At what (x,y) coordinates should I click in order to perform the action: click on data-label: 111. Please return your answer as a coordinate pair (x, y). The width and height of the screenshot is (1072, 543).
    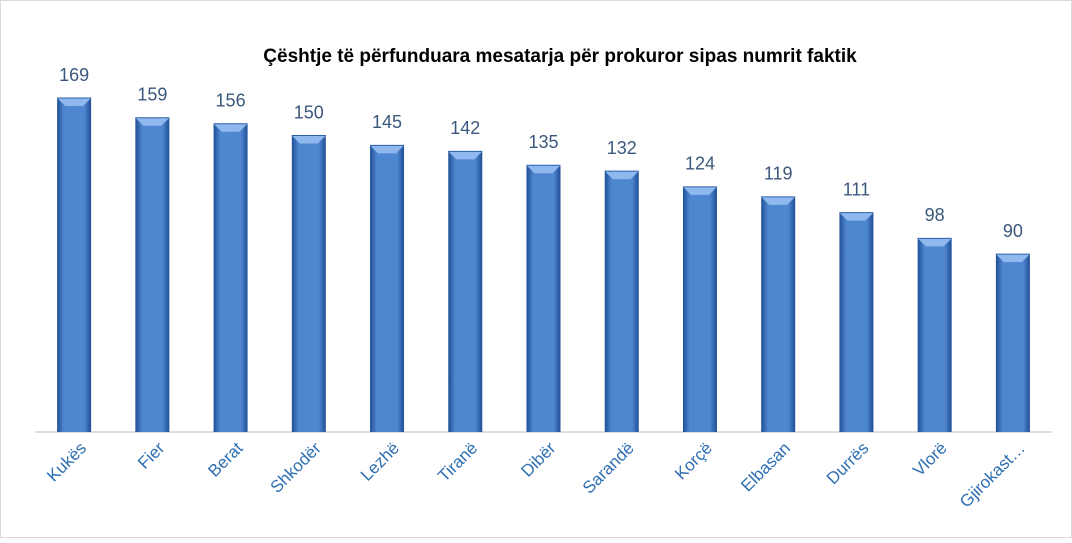
    Looking at the image, I should click on (856, 189).